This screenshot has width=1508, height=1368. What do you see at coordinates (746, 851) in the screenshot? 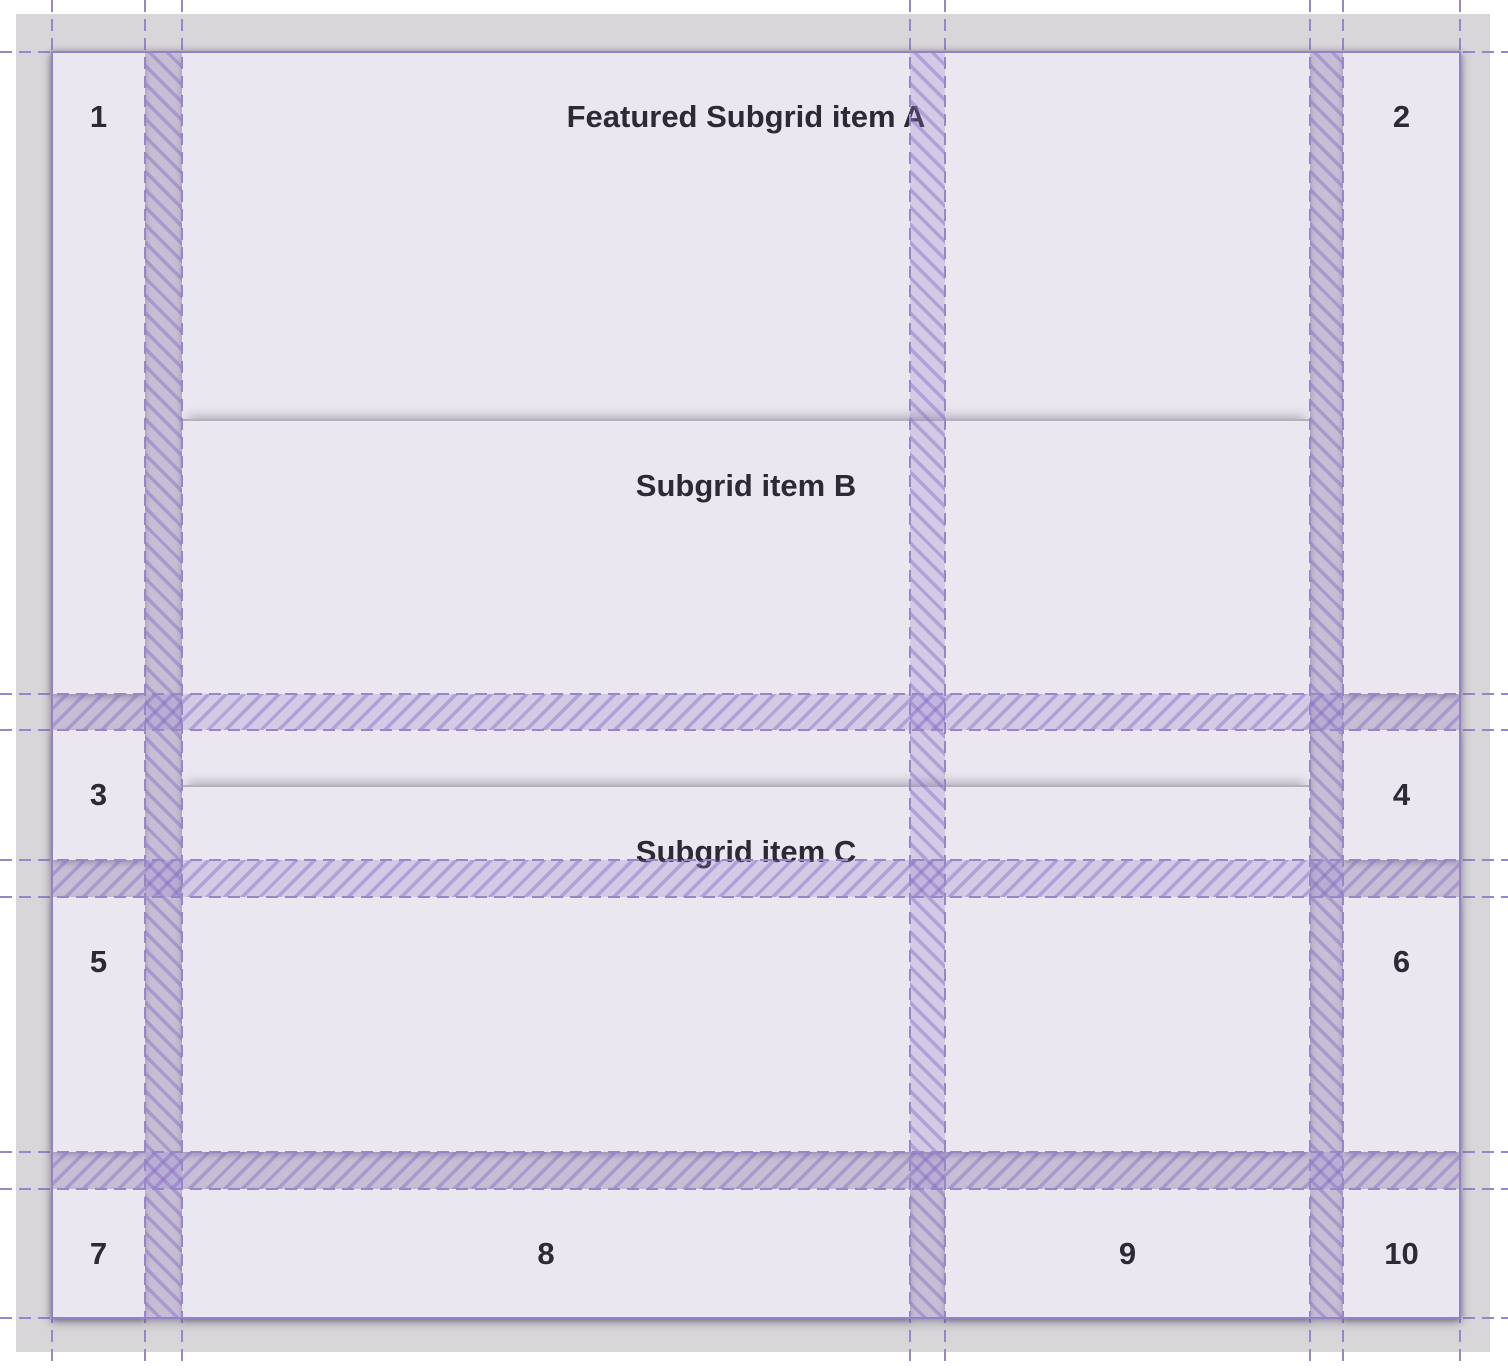
I see `subgrid-item-label: Subgrid item C` at bounding box center [746, 851].